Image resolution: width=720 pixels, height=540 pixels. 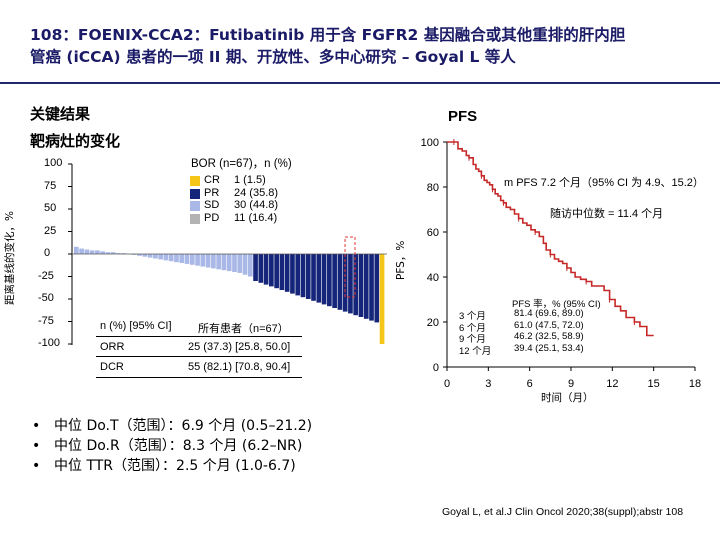 What do you see at coordinates (604, 183) in the screenshot?
I see `pfs-median-annotation: m PFS 7.2 个月（95% CI 为 4.9、15.2）` at bounding box center [604, 183].